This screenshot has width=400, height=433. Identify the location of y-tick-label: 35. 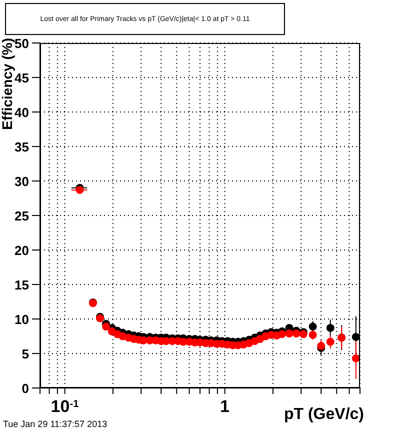
(21, 147).